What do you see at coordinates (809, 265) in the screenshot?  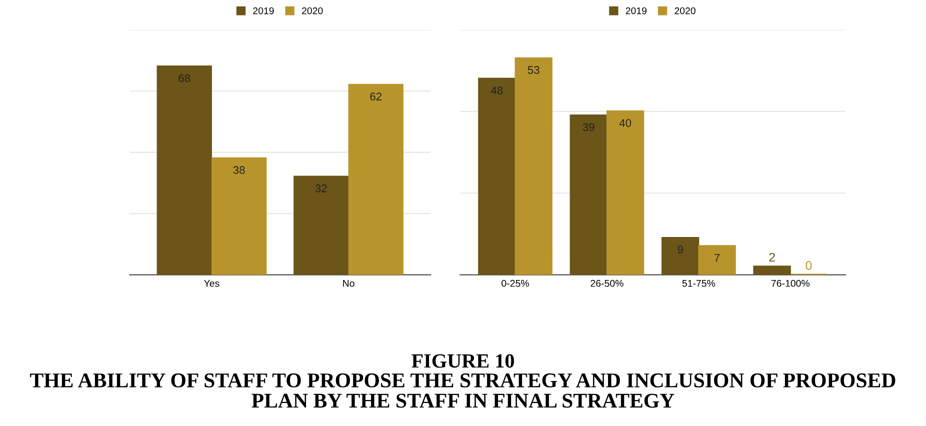 I see `data-label: 0` at bounding box center [809, 265].